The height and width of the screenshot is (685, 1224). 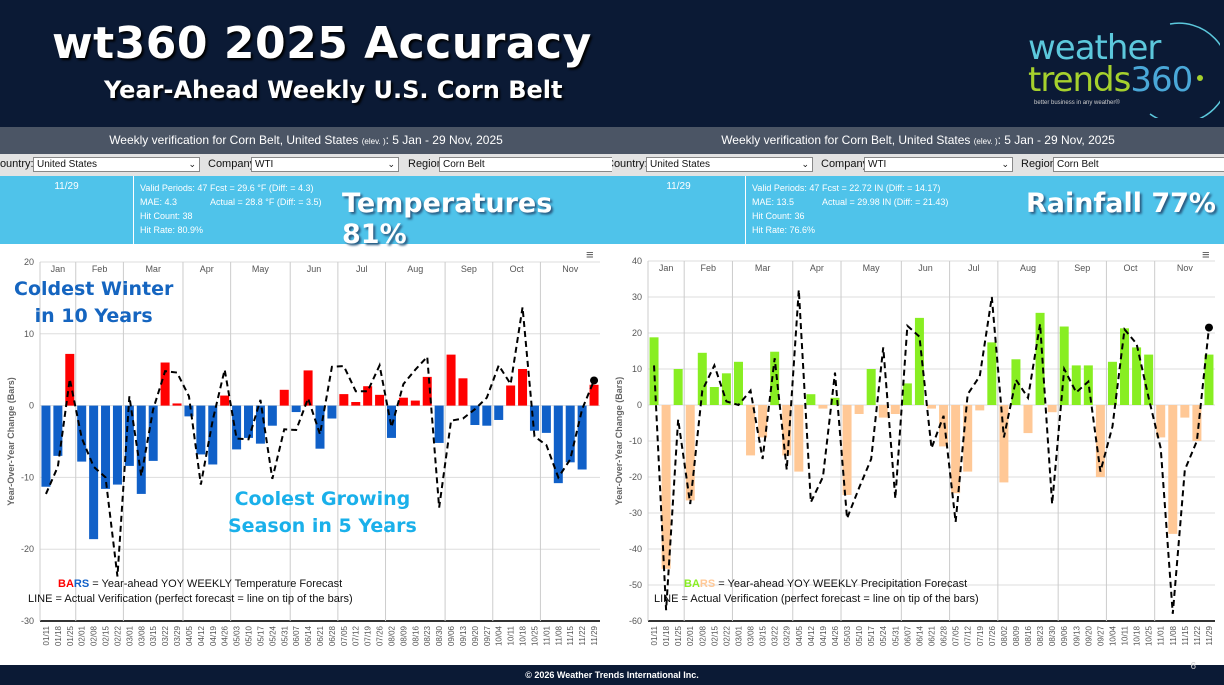 I want to click on x-tick-label: 08/16, so click(x=415, y=635).